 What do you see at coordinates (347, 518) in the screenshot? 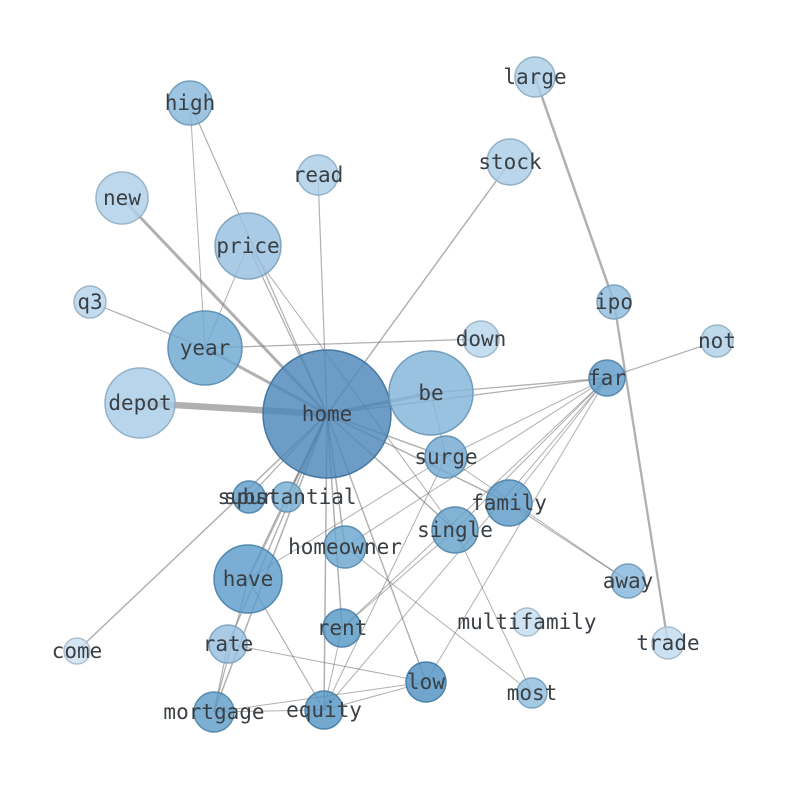
I see `edge-surge-have` at bounding box center [347, 518].